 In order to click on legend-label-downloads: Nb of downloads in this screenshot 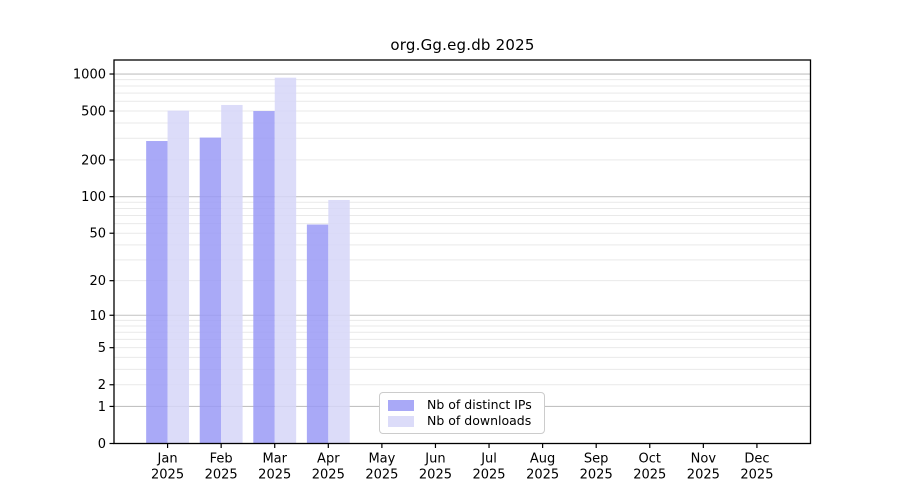, I will do `click(479, 420)`.